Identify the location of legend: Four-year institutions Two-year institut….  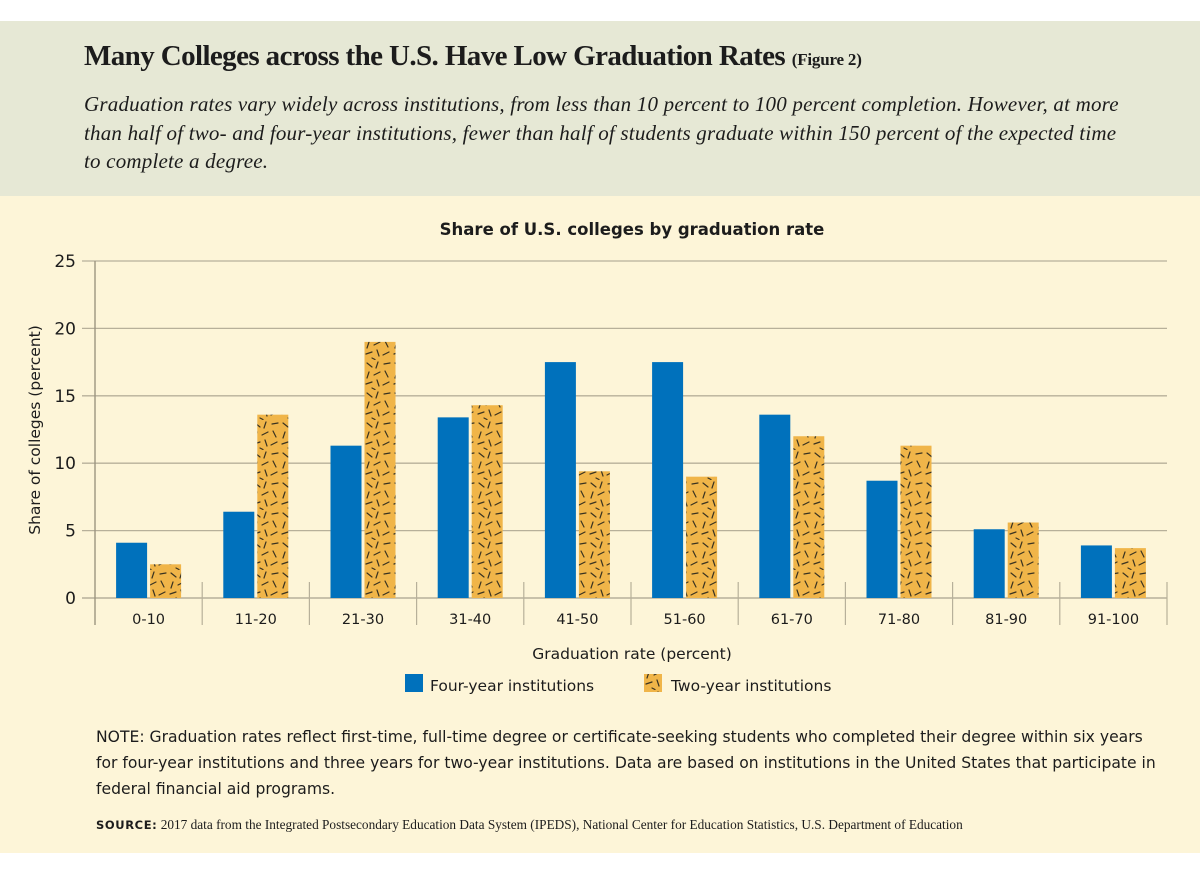
(618, 684).